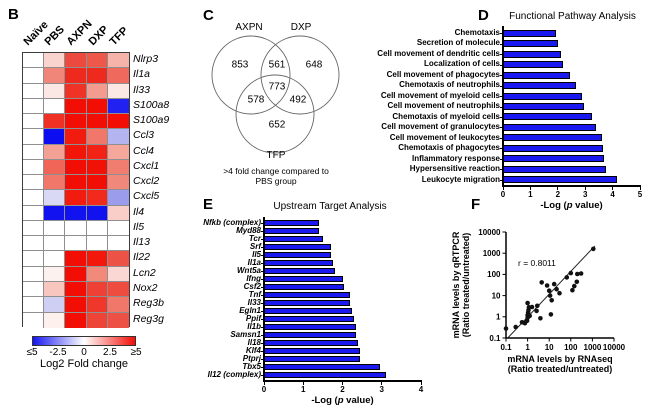 The image size is (655, 411). Describe the element at coordinates (503, 106) in the screenshot. I see `y-axis-line` at that location.